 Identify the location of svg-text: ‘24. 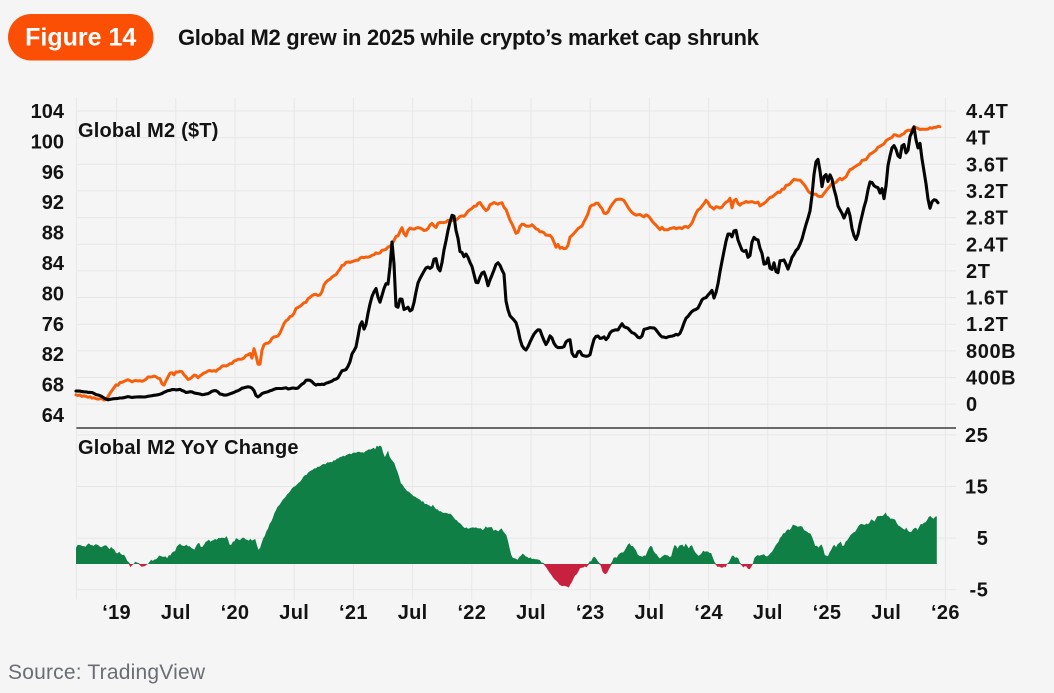
(708, 613).